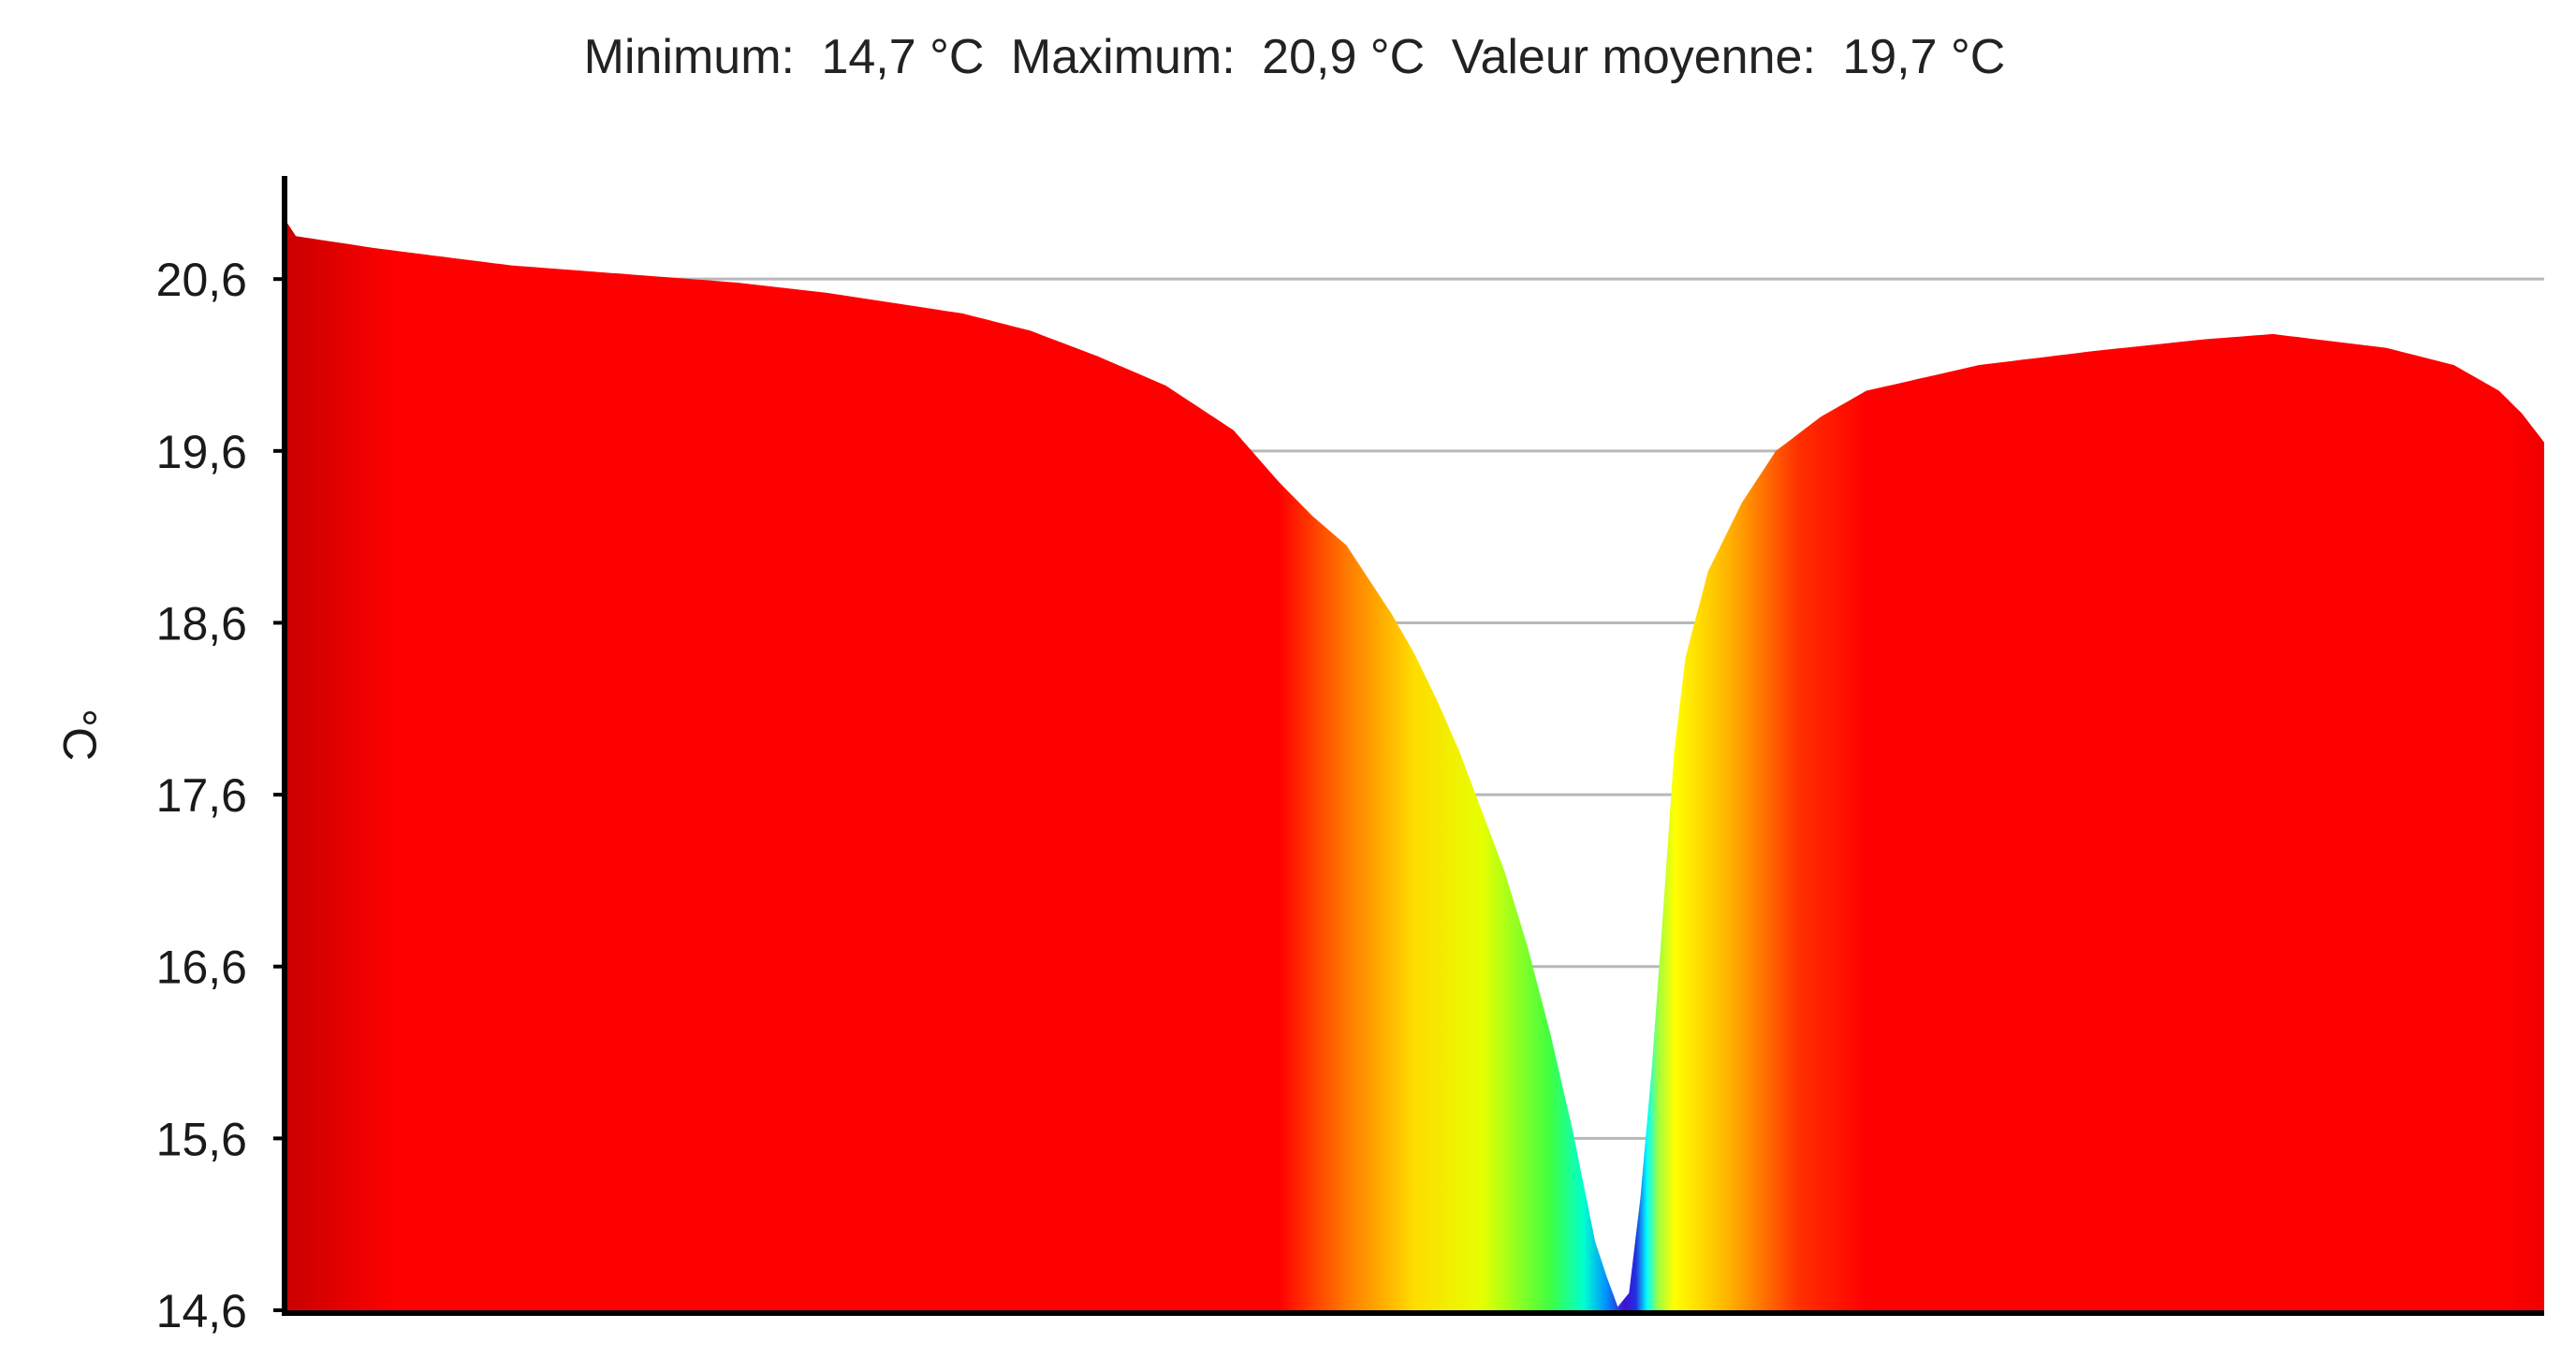 The image size is (2576, 1358). Describe the element at coordinates (1123, 57) in the screenshot. I see `stat-maximum-label: Maximum:` at that location.